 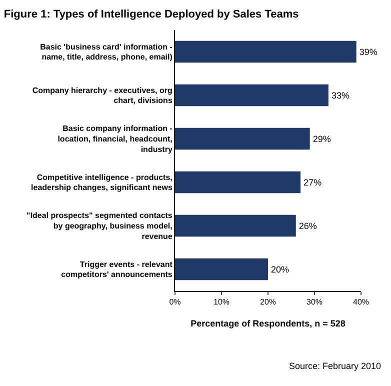 What do you see at coordinates (106, 52) in the screenshot?
I see `y-tick-label: Basic 'business card' information - name, title, address, phone, email)` at bounding box center [106, 52].